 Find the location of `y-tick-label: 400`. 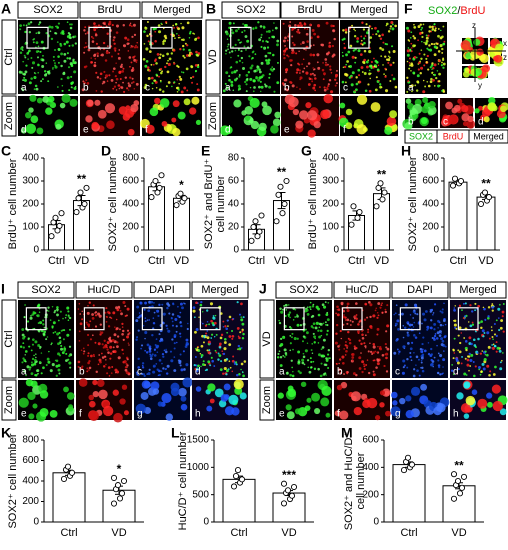

y-tick-label: 400 is located at coordinates (370, 467).